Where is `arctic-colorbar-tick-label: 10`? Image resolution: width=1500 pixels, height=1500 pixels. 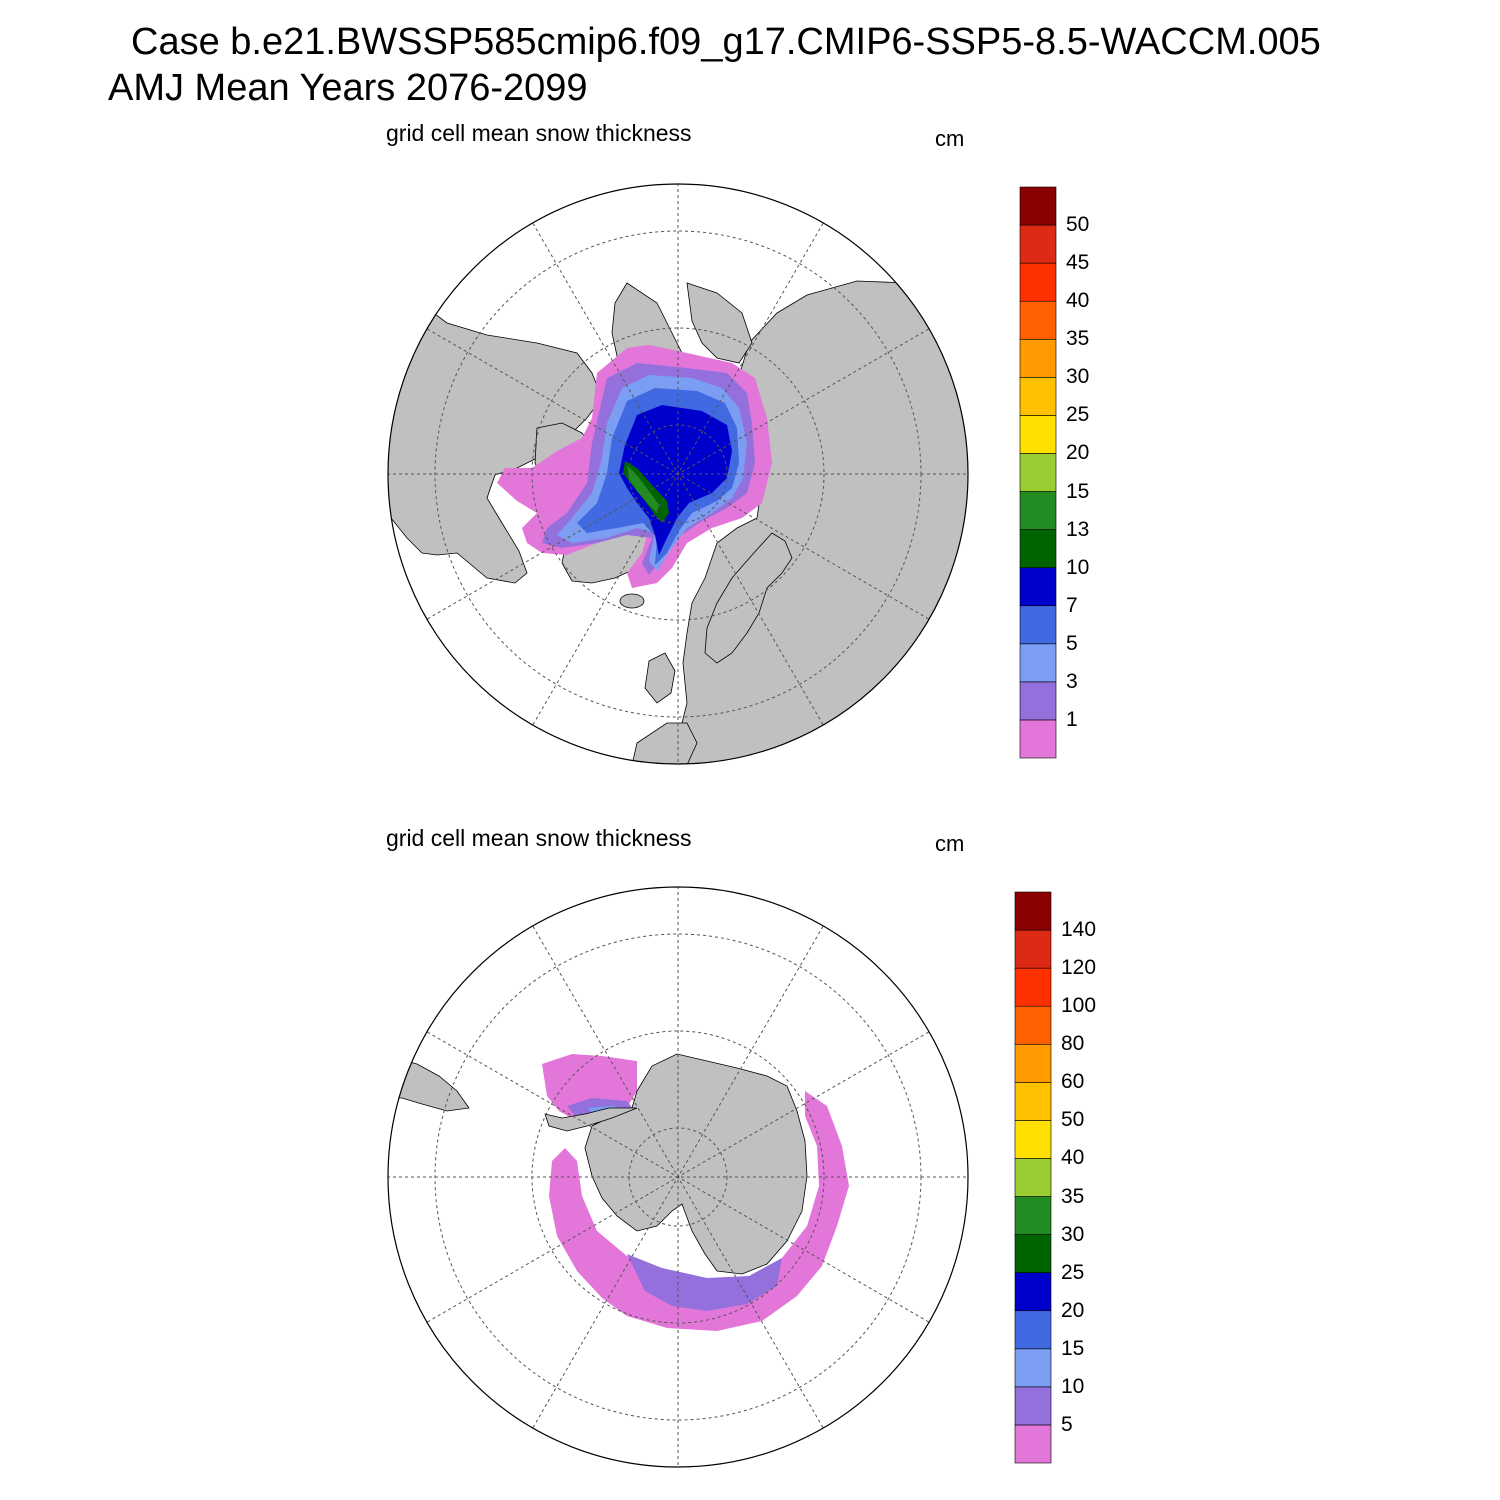 arctic-colorbar-tick-label: 10 is located at coordinates (1078, 567).